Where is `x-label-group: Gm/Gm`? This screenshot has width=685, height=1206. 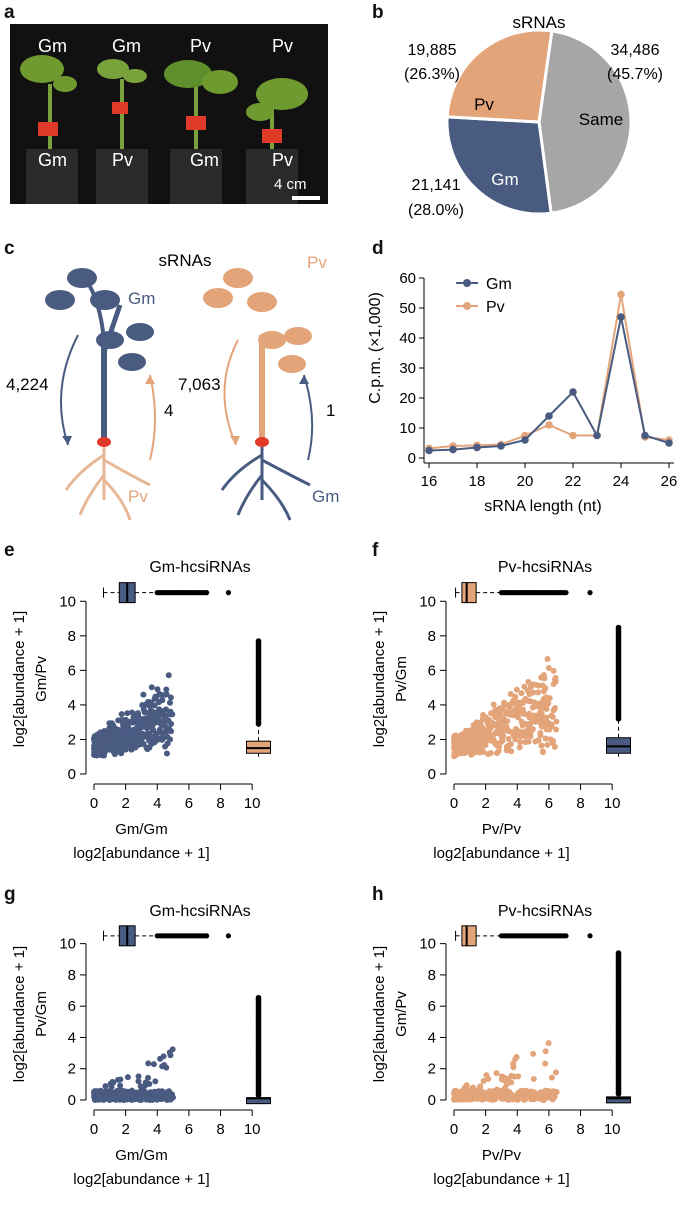 x-label-group: Gm/Gm is located at coordinates (141, 1155).